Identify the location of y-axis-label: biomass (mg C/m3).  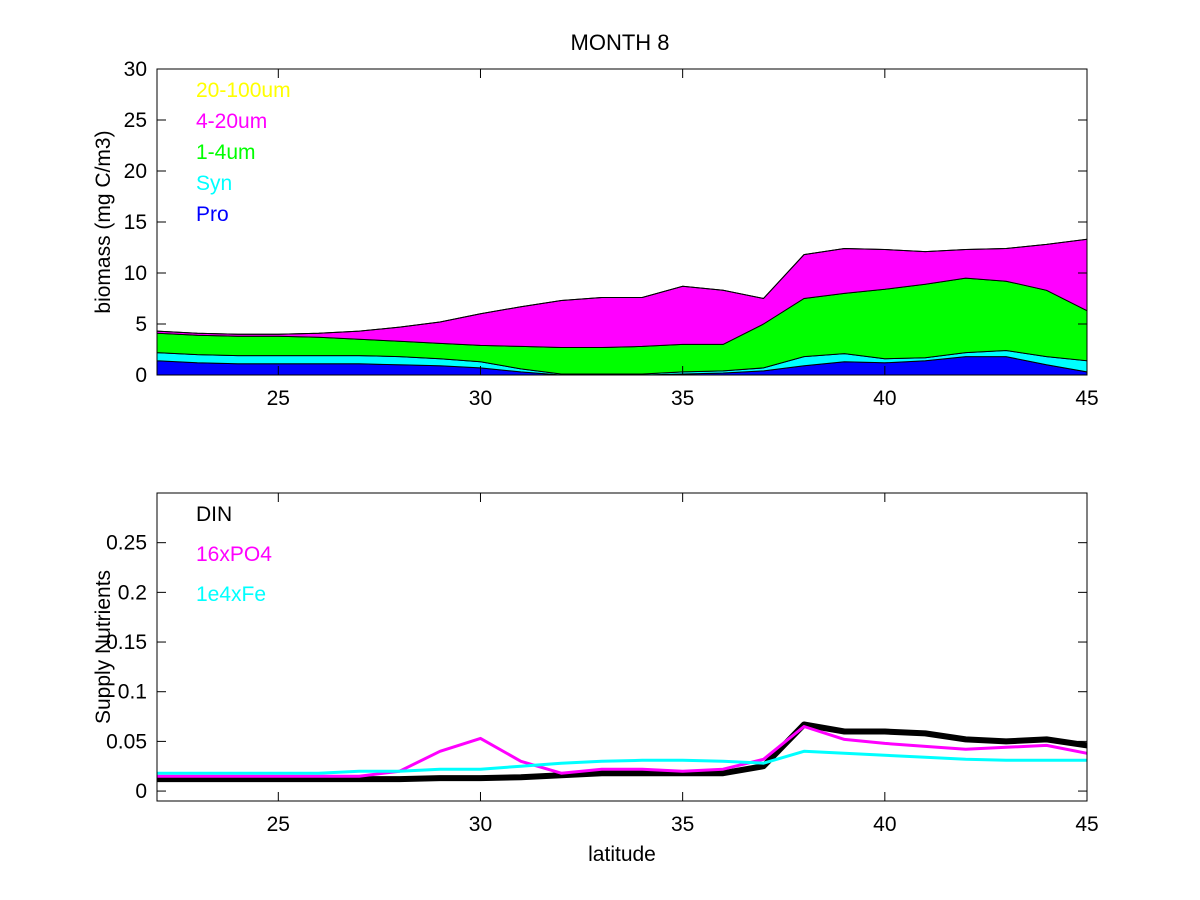
(103, 221).